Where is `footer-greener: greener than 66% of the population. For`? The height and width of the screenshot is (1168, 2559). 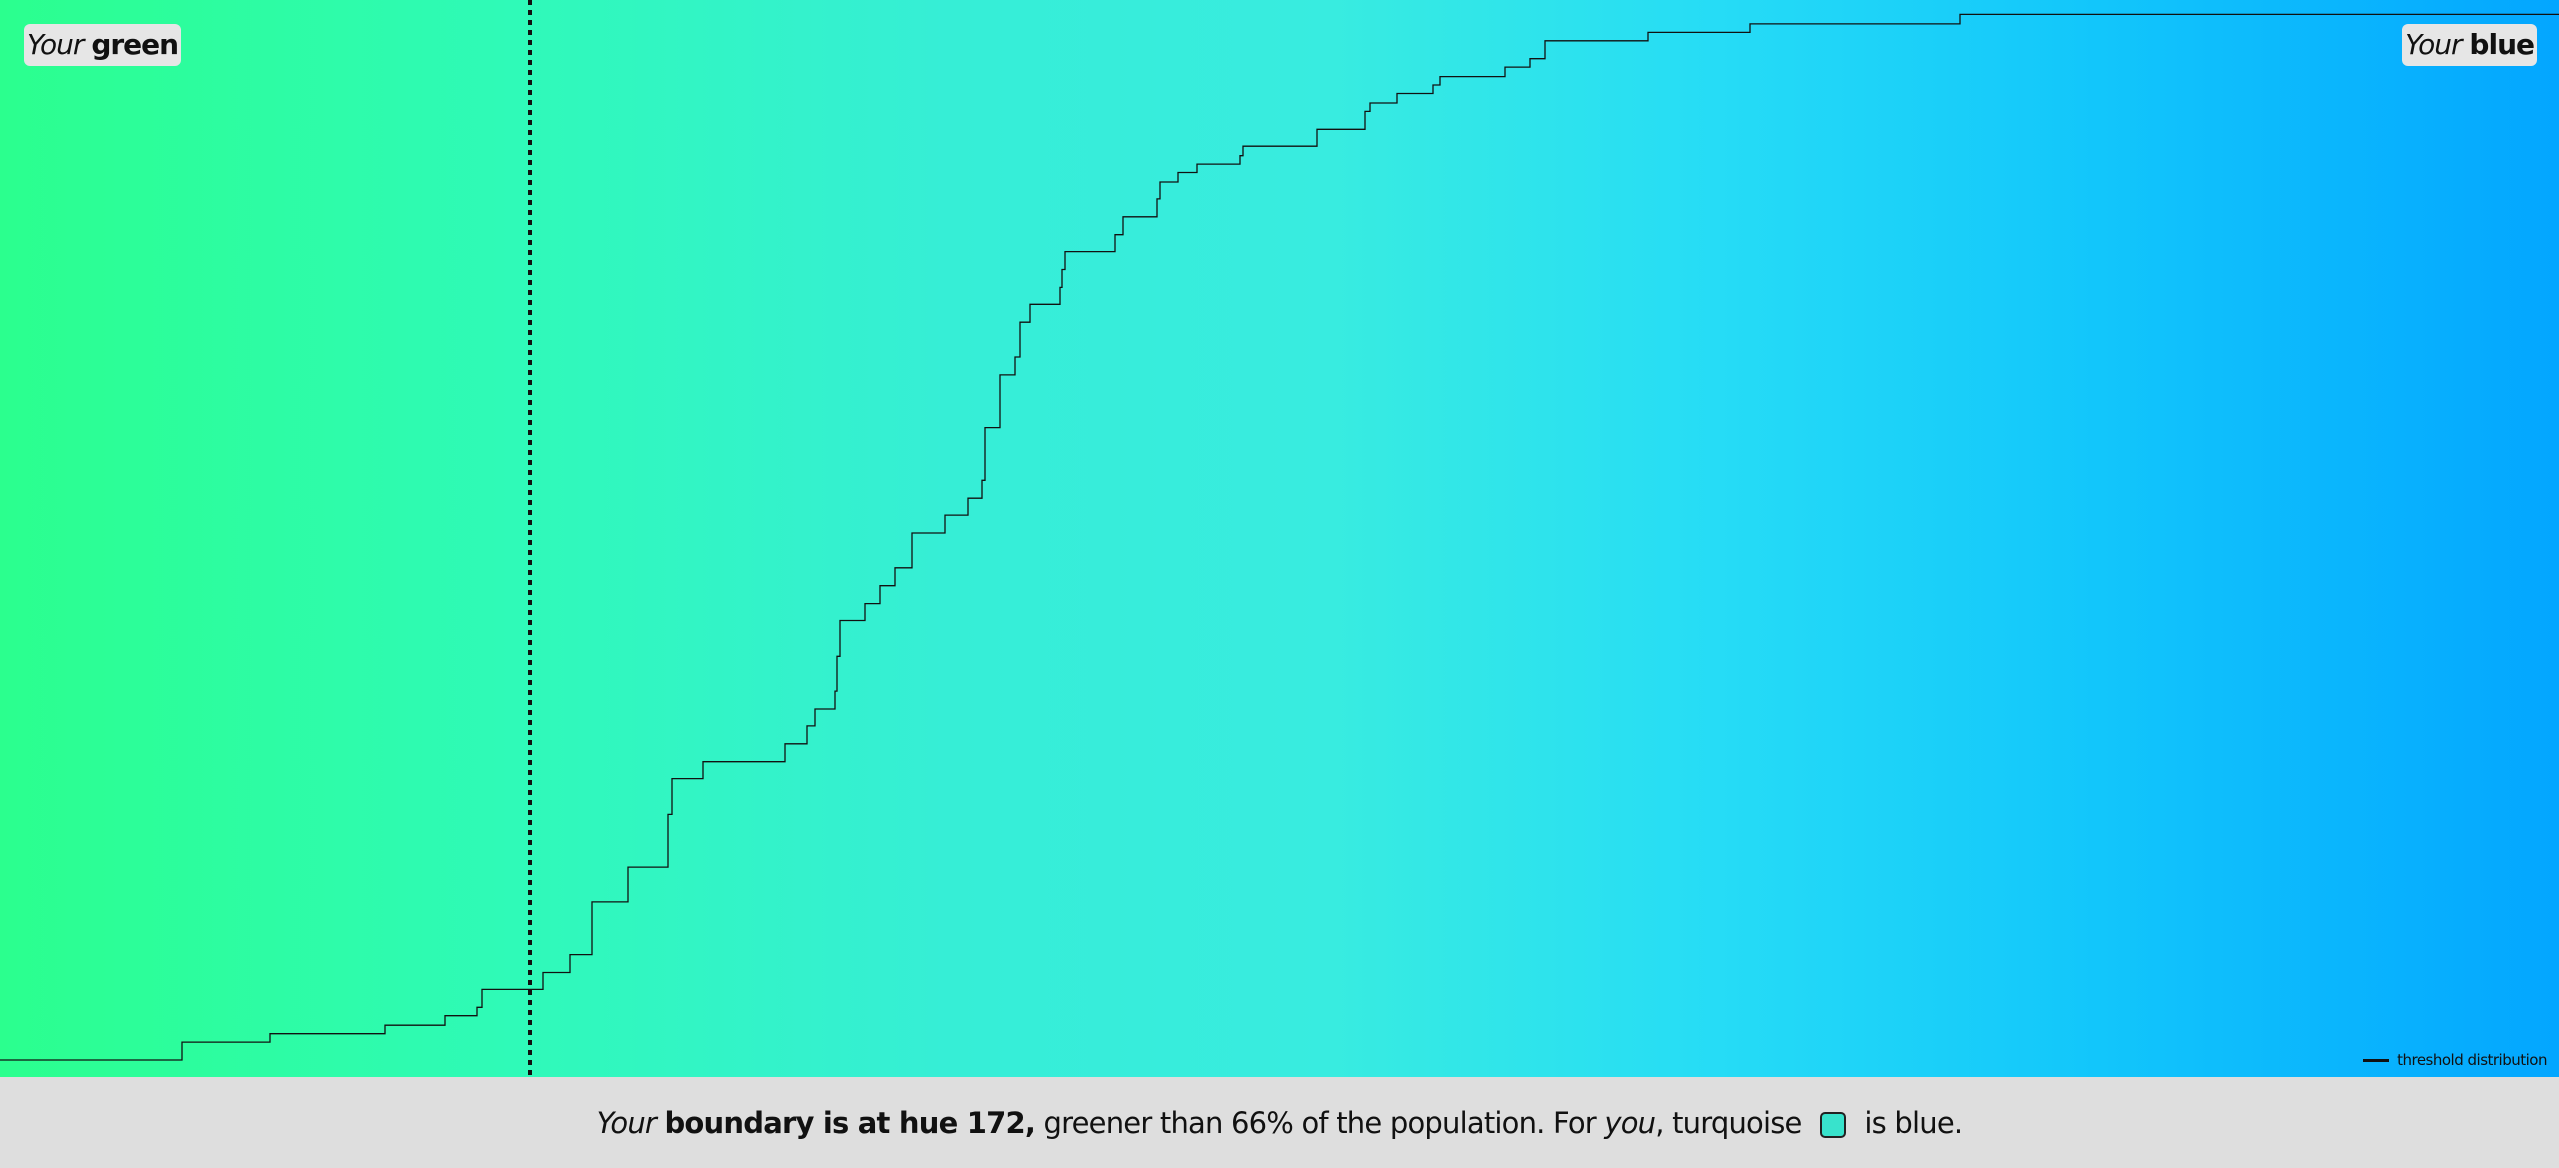 footer-greener: greener than 66% of the population. For is located at coordinates (1320, 1122).